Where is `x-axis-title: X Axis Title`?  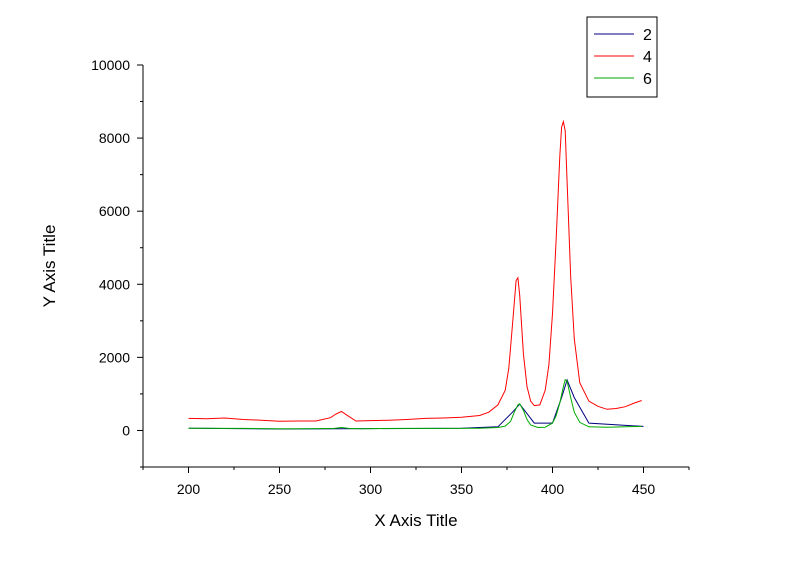
x-axis-title: X Axis Title is located at coordinates (415, 520).